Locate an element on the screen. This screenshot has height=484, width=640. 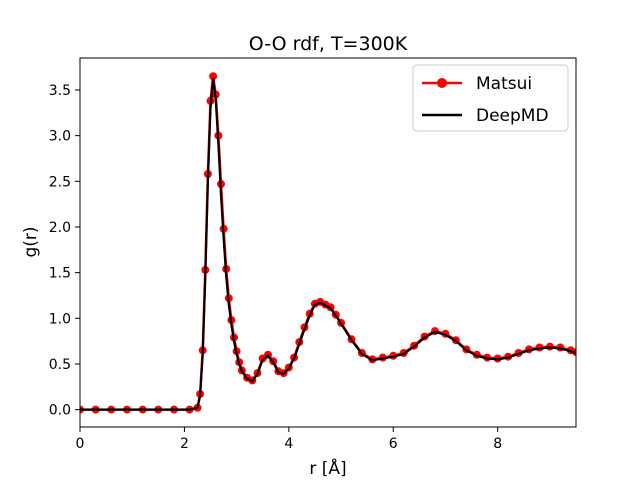
data-point-matsui is located at coordinates (213, 76).